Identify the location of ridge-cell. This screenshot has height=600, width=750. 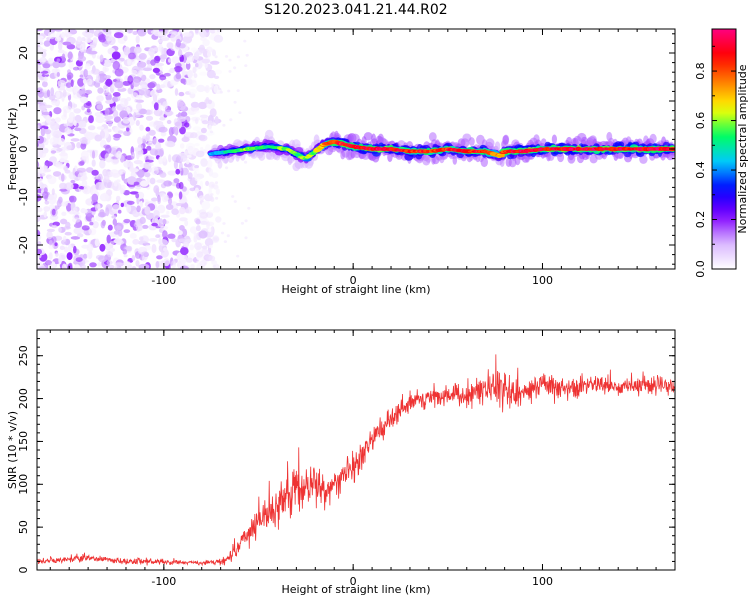
(220, 164).